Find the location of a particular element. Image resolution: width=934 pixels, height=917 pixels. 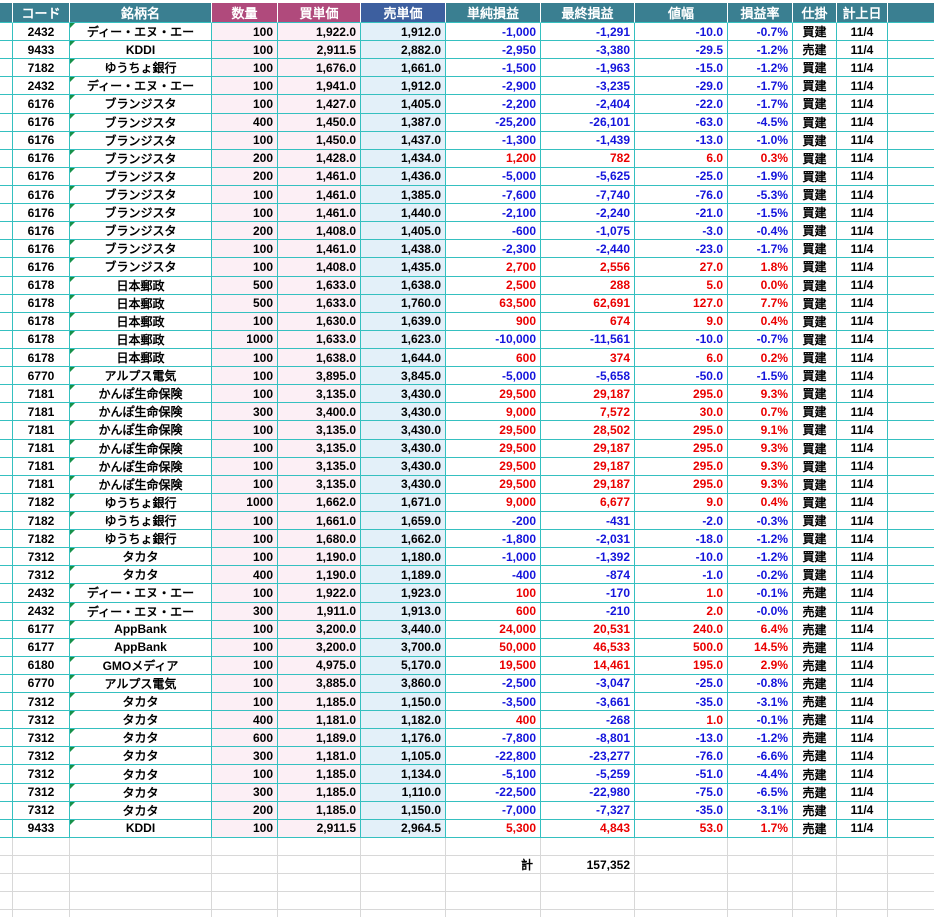

cell-price-range: -18.0 is located at coordinates (681, 539).